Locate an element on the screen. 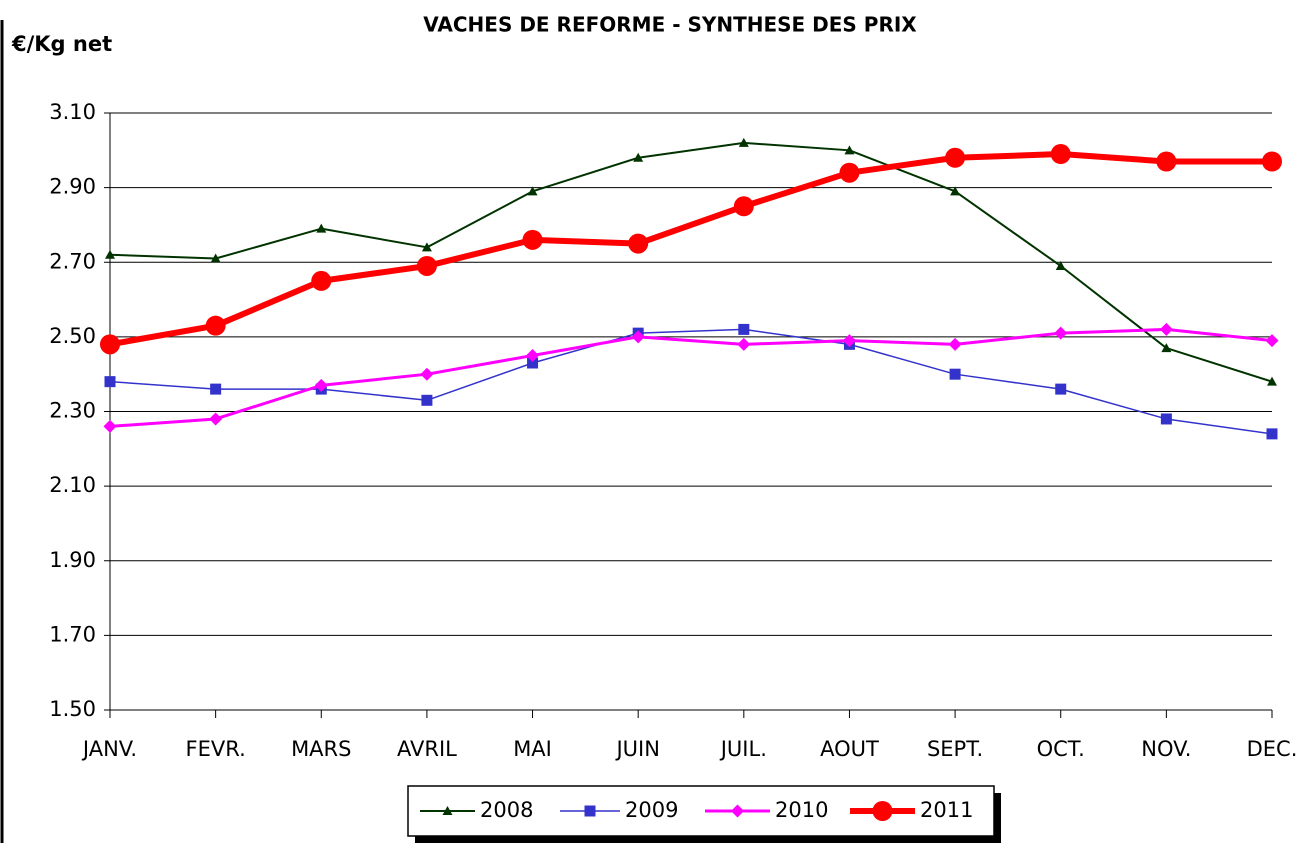 The width and height of the screenshot is (1305, 843). x-tick-label: DEC. is located at coordinates (1272, 749).